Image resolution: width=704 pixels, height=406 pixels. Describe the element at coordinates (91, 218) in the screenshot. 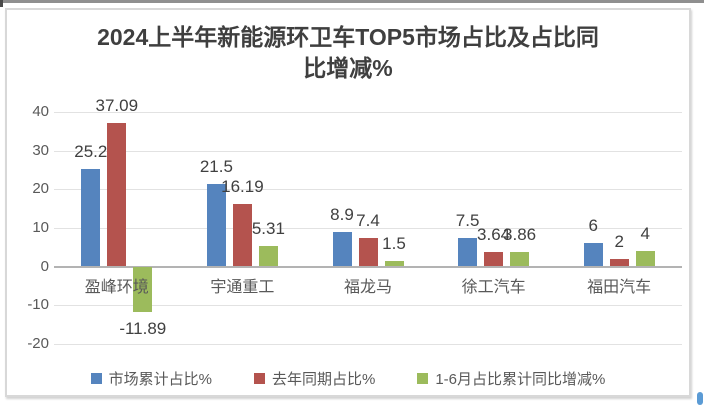

I see `bar-市场累计占比%-盈峰环境` at that location.